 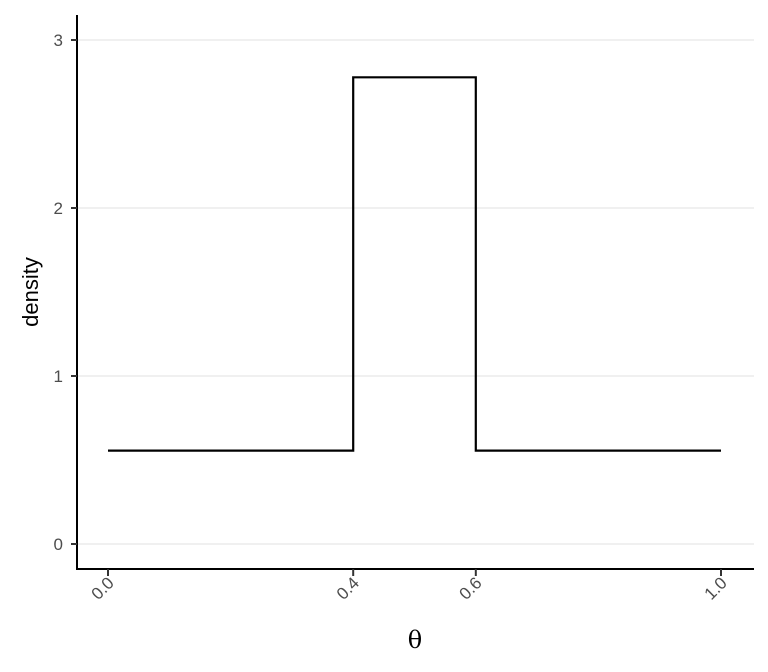 What do you see at coordinates (415, 640) in the screenshot?
I see `x-axis-title: θ` at bounding box center [415, 640].